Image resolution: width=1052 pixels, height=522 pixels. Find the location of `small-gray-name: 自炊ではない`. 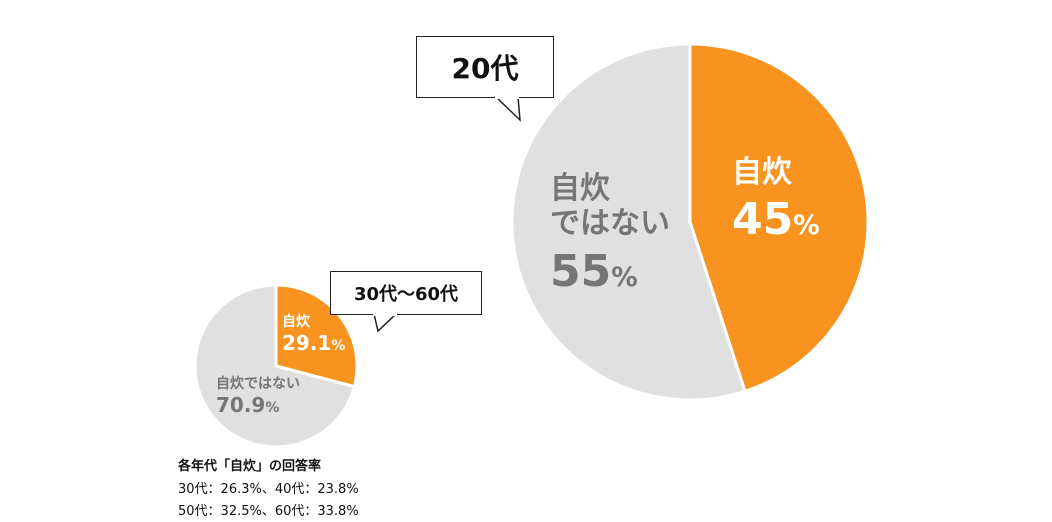

small-gray-name: 自炊ではない is located at coordinates (258, 384).